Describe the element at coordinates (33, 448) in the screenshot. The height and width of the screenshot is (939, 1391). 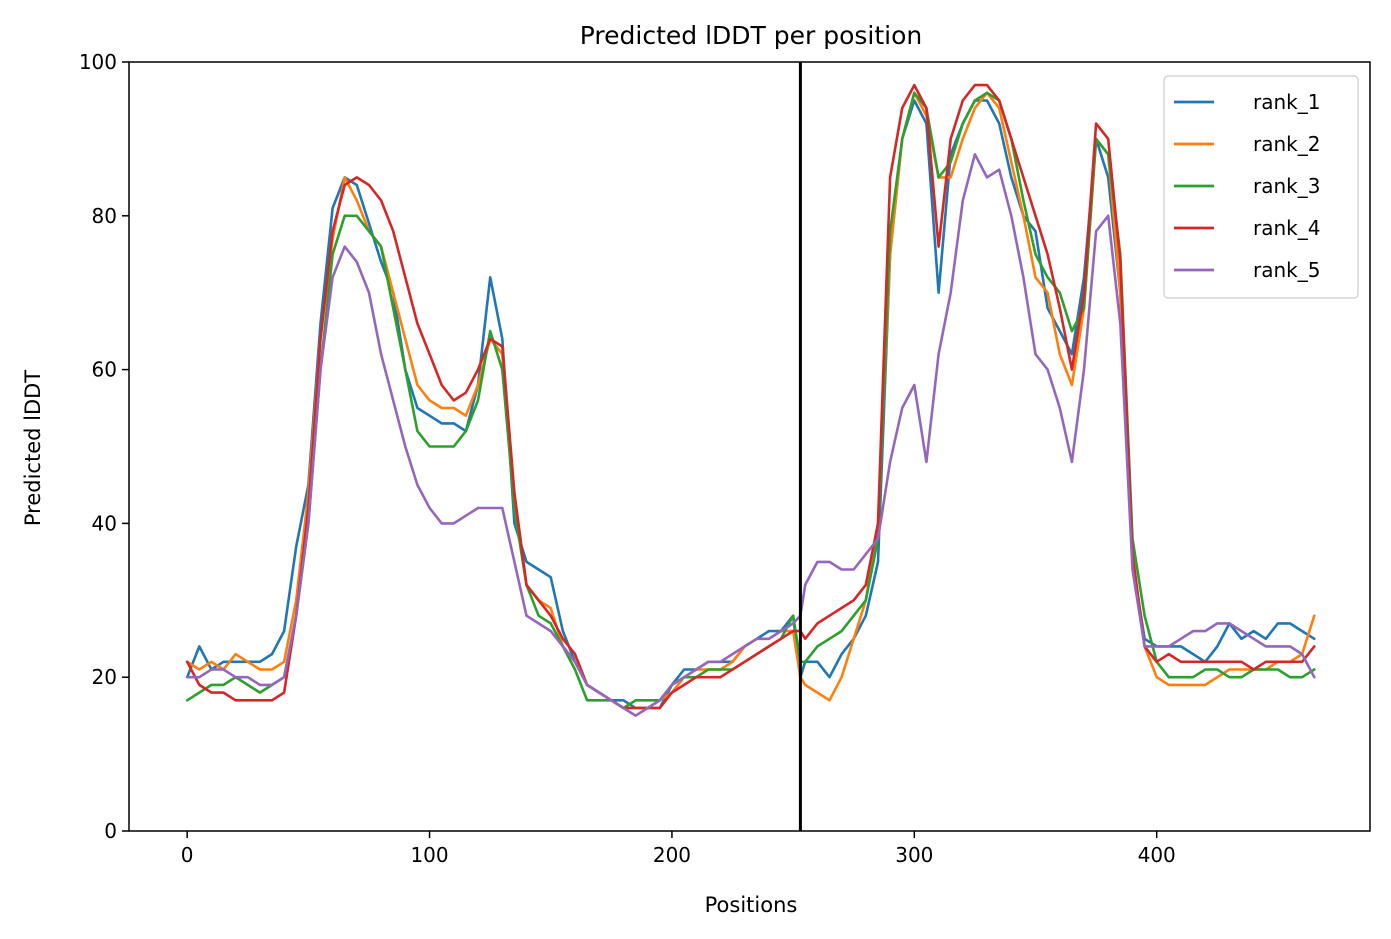
I see `y-axis-label: Predicted lDDT` at that location.